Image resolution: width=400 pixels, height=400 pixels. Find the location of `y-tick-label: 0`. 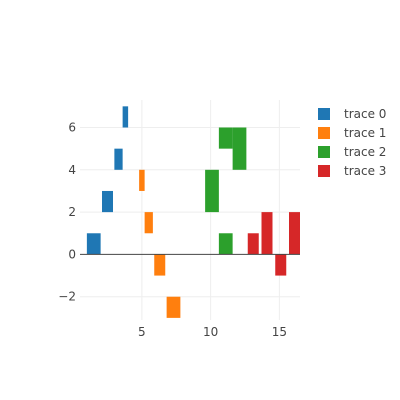

y-tick-label: 0 is located at coordinates (72, 254).